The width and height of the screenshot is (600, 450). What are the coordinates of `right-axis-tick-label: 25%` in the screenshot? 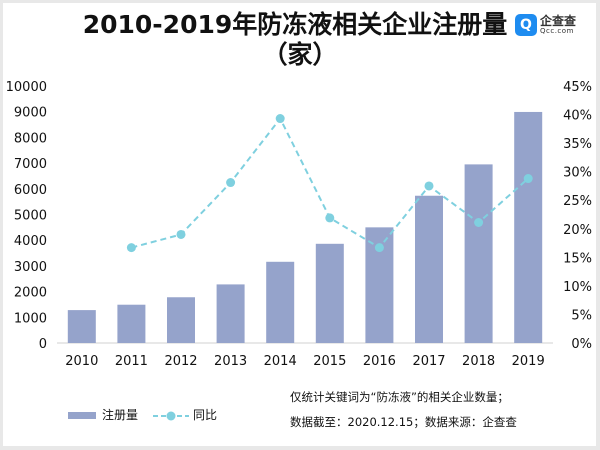 It's located at (577, 201).